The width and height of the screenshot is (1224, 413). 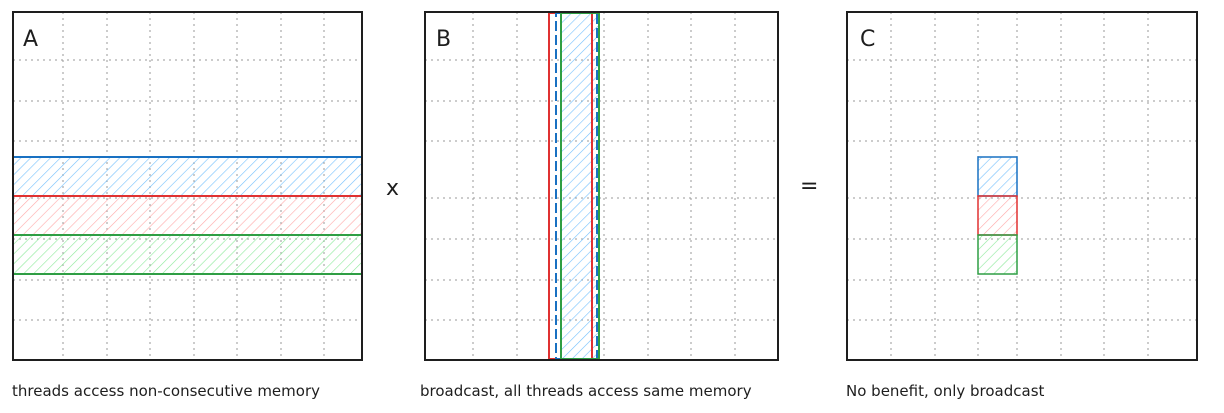 I want to click on multiply-operator: x, so click(x=392, y=188).